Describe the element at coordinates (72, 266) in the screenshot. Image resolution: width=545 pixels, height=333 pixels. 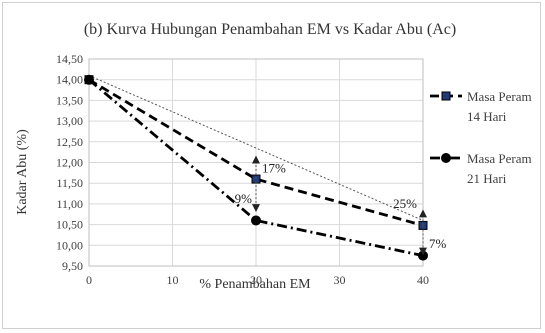
I see `y-tick-label: 9,50` at that location.